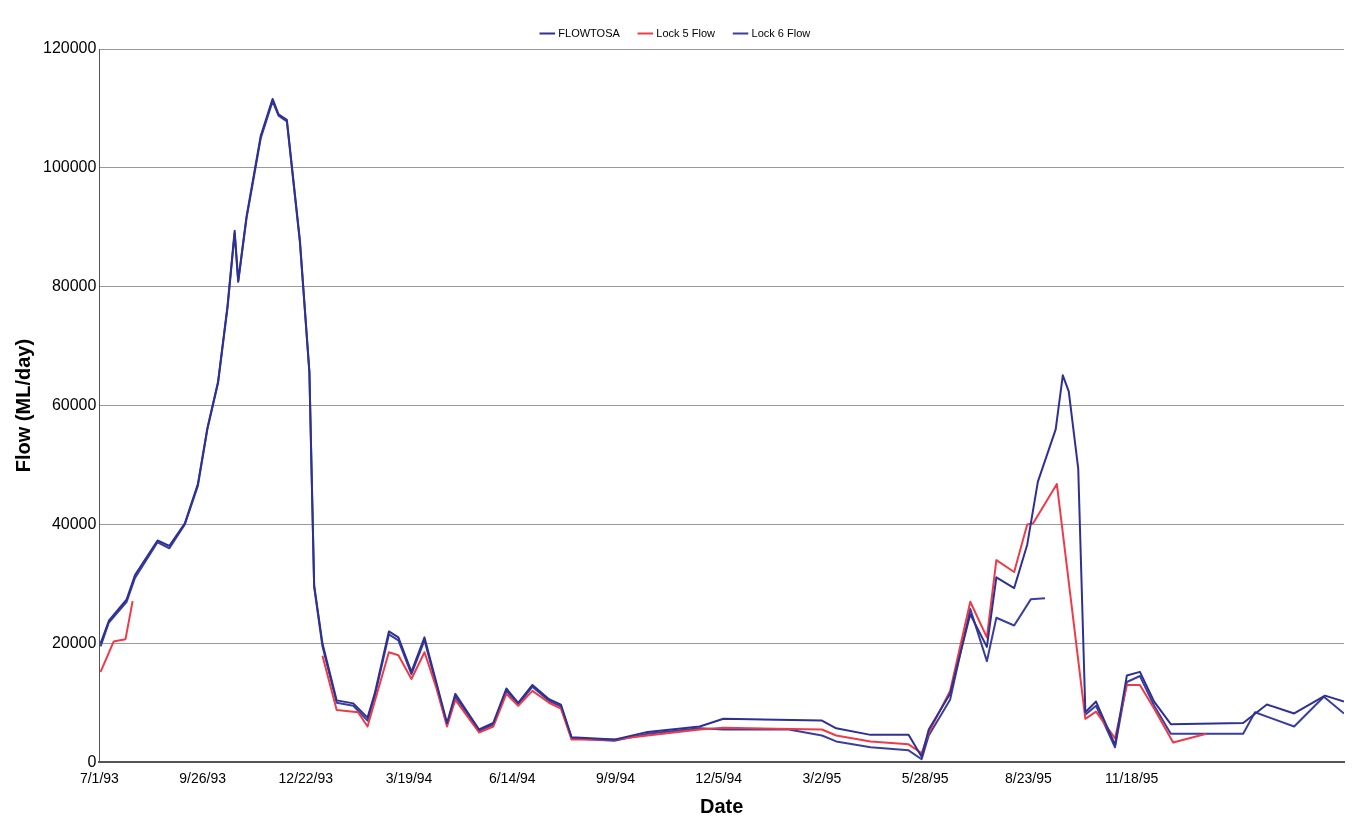  What do you see at coordinates (22, 405) in the screenshot?
I see `y-axis-title: Flow (ML/day)` at bounding box center [22, 405].